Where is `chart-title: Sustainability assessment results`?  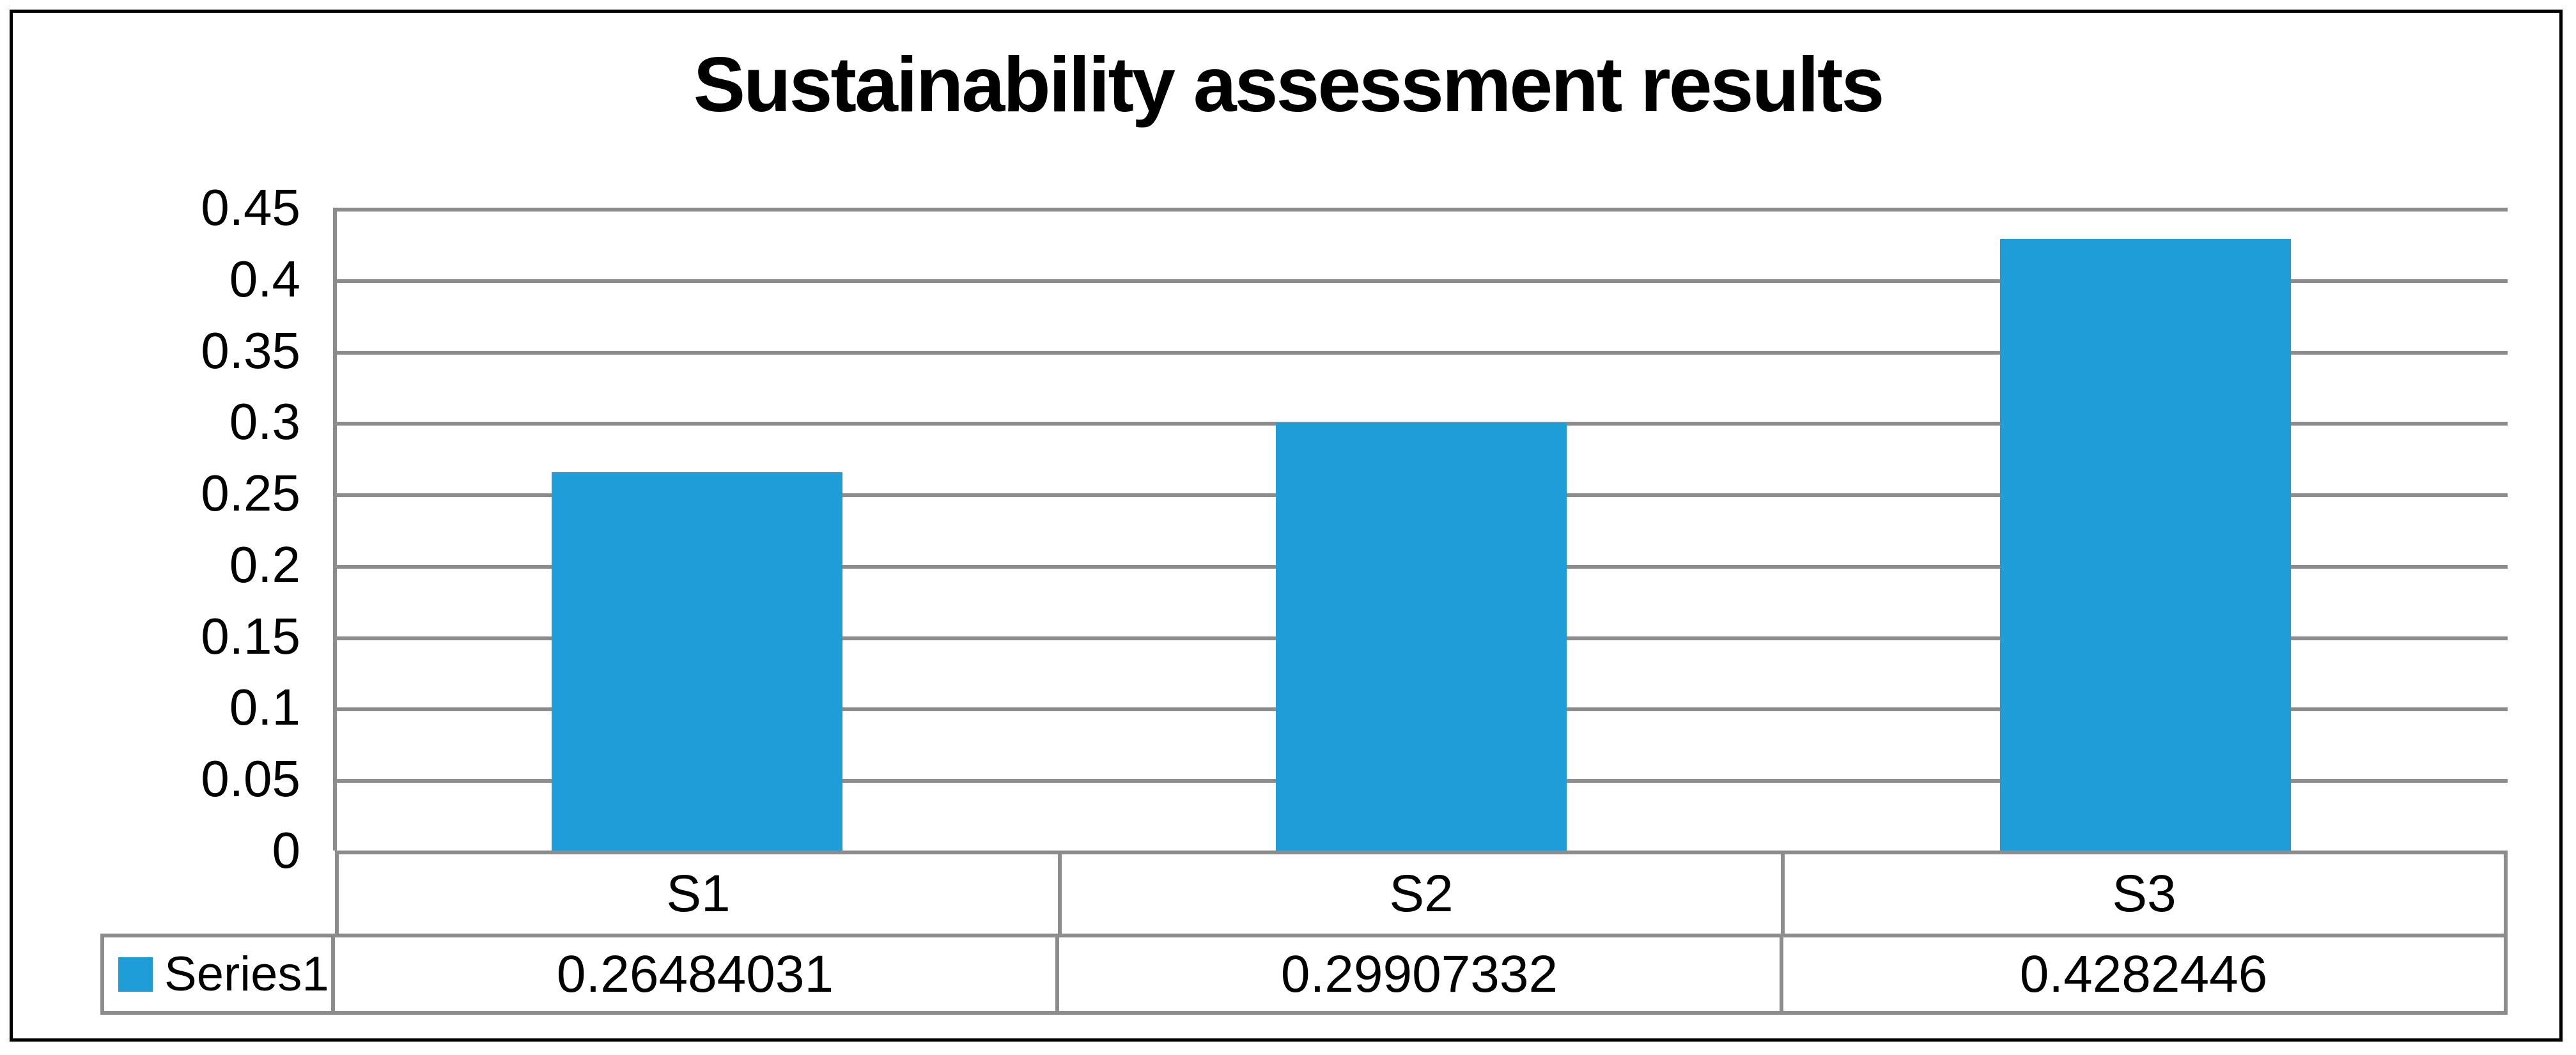 chart-title: Sustainability assessment results is located at coordinates (1289, 84).